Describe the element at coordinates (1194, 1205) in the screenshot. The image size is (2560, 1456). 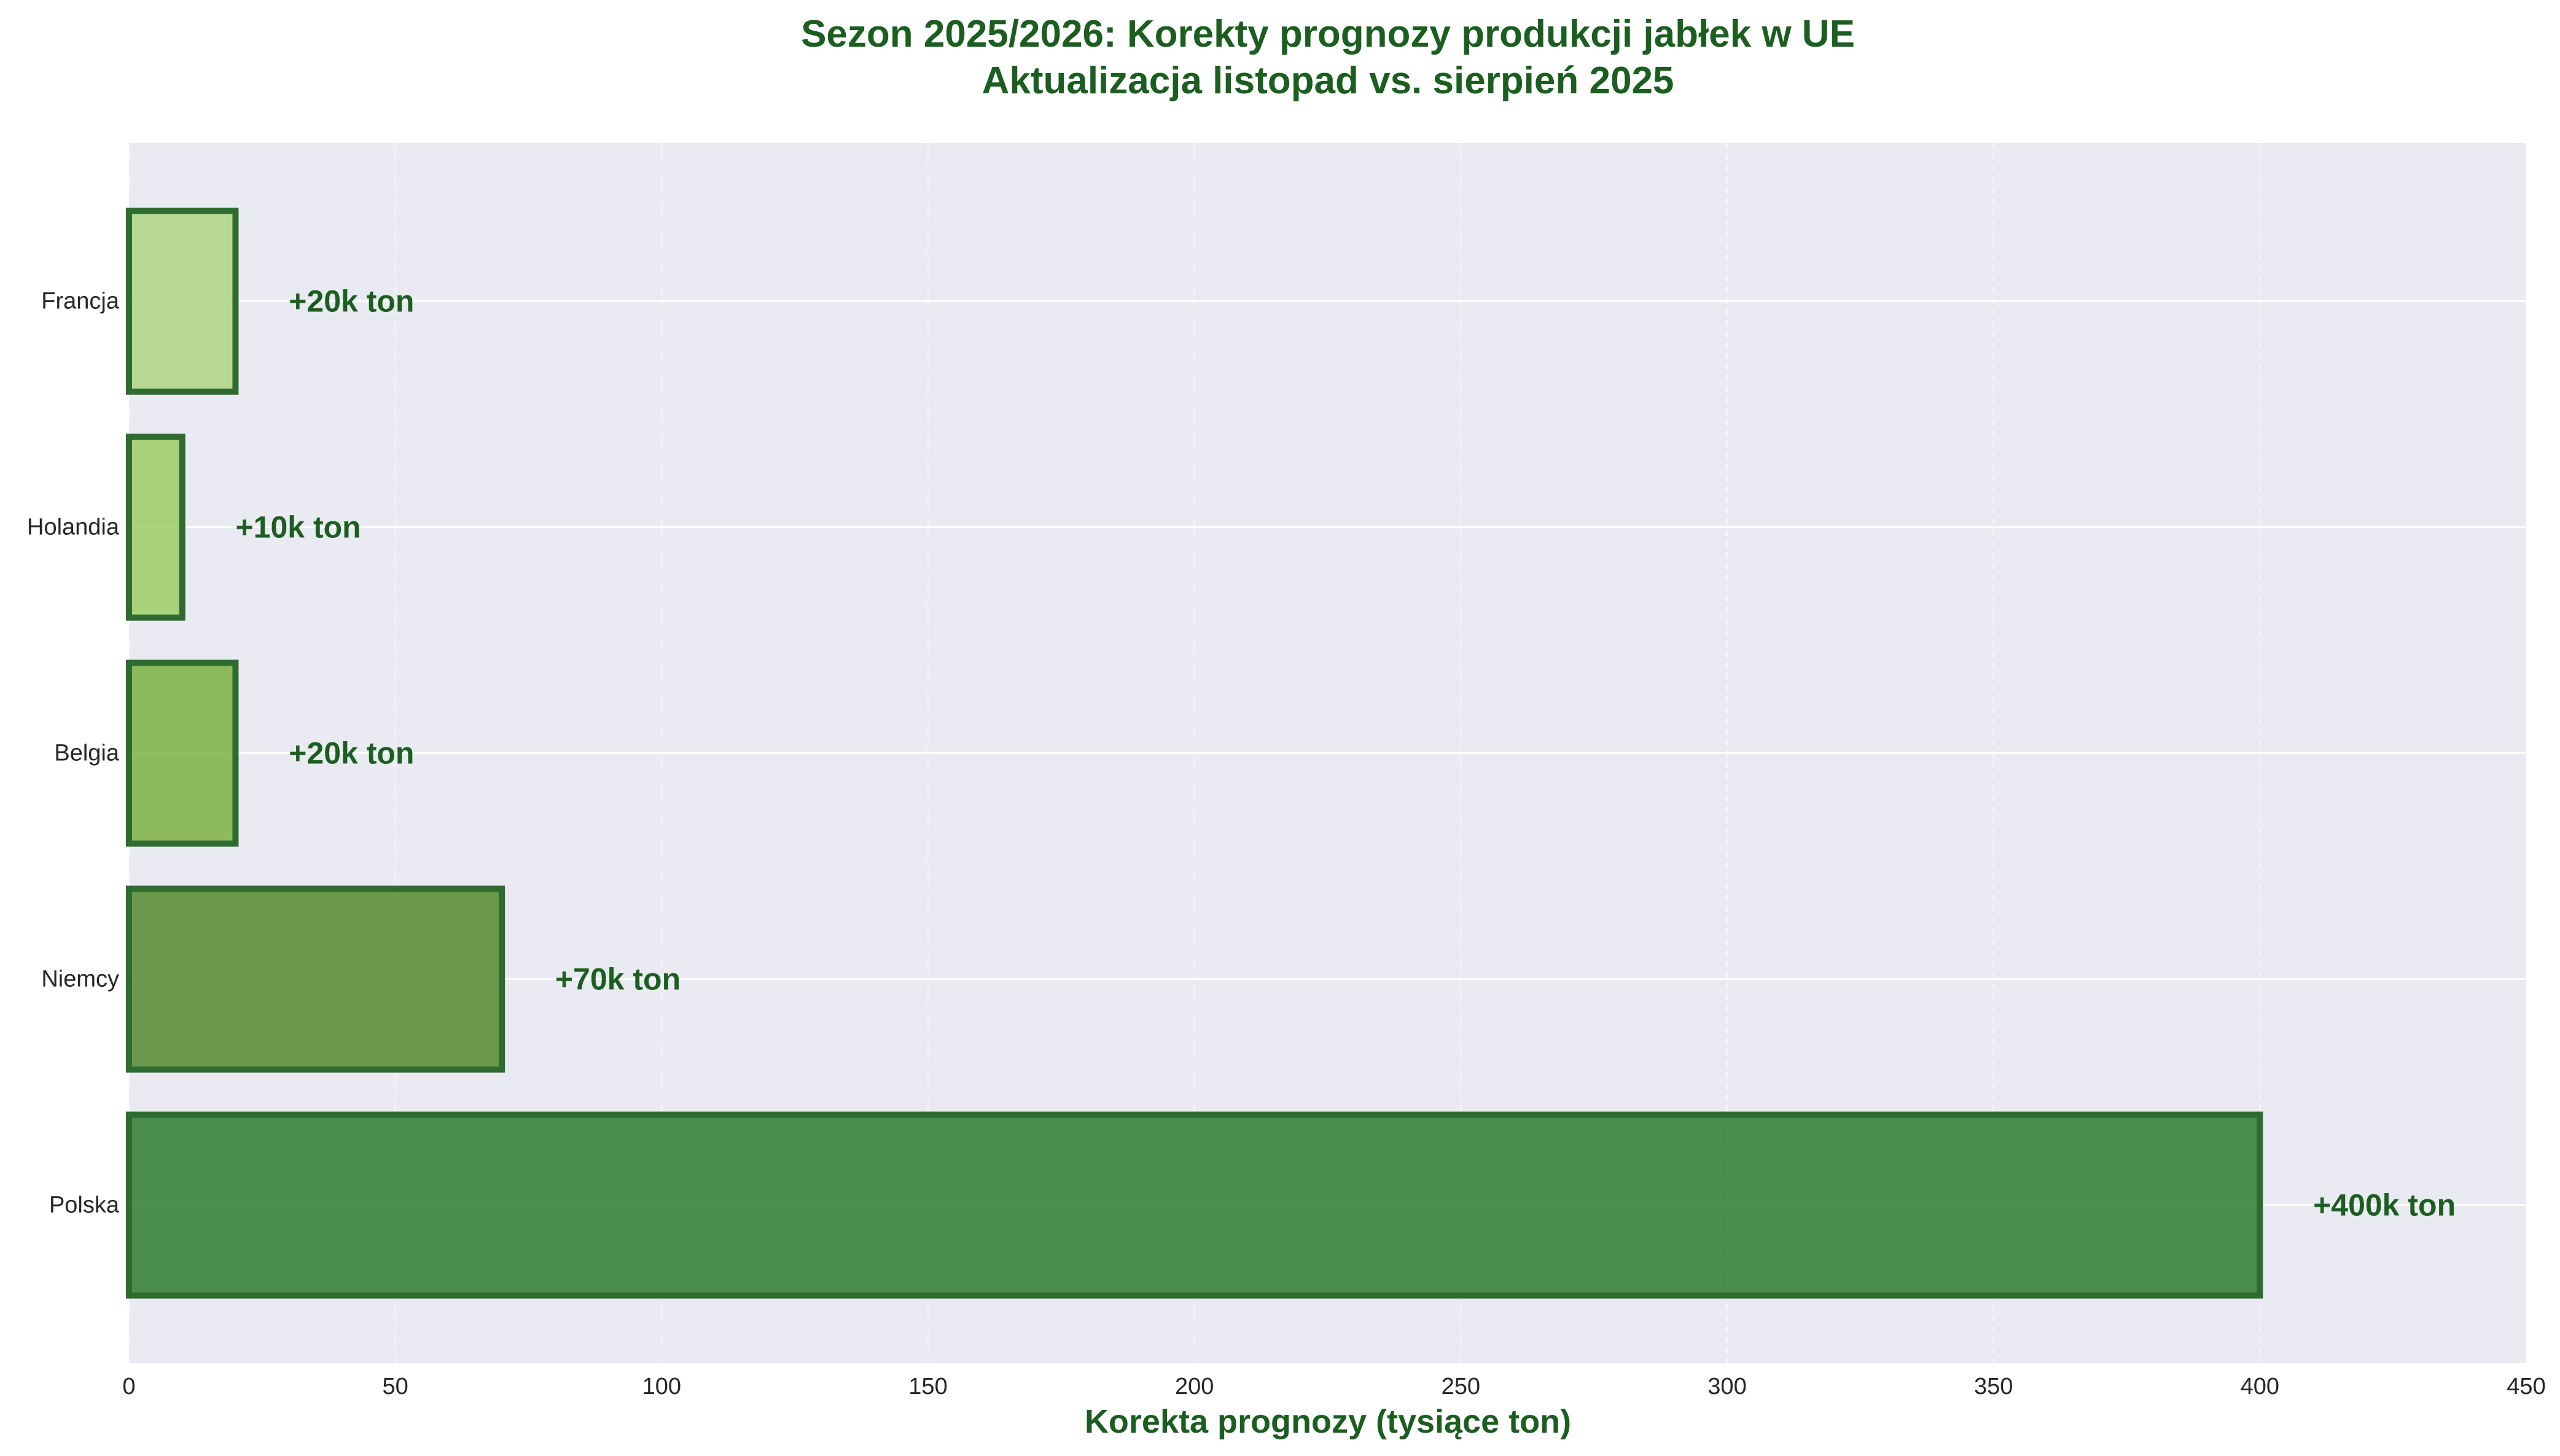
I see `bar-polska` at that location.